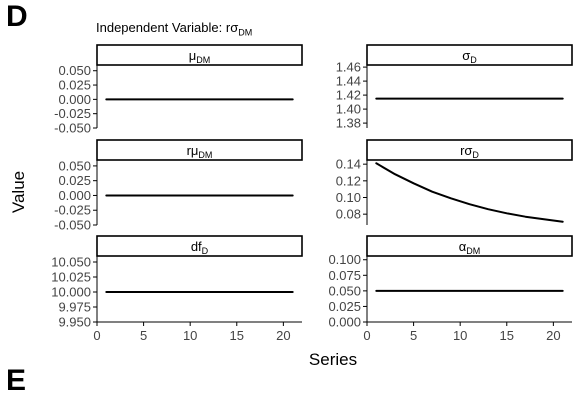 This screenshot has height=397, width=586. What do you see at coordinates (344, 275) in the screenshot?
I see `y-tick-label: 0.075` at bounding box center [344, 275].